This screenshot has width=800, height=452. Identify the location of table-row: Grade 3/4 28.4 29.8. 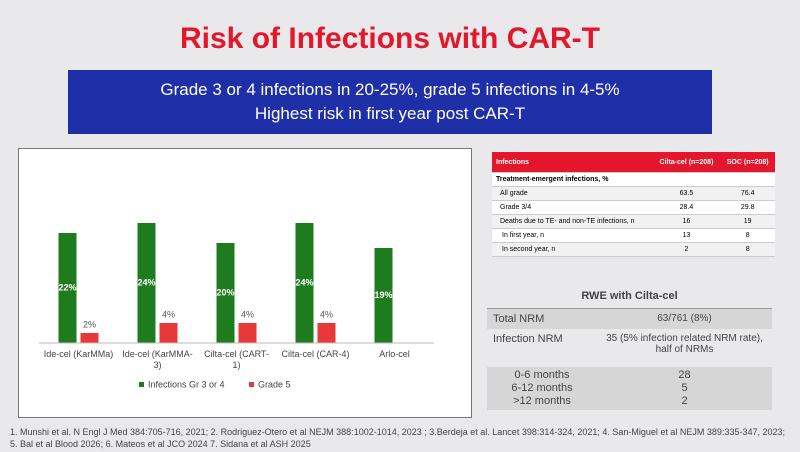
(633, 207).